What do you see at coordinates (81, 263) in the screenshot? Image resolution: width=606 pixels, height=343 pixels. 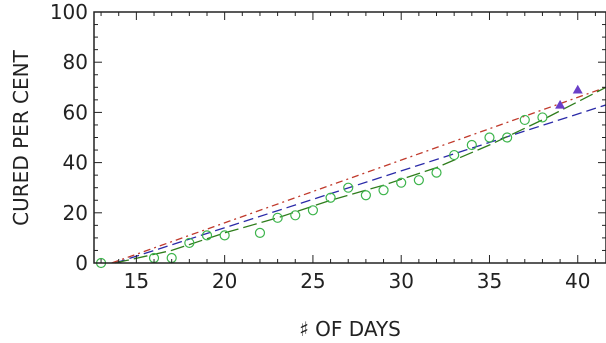 I see `y-tick-label: 0` at bounding box center [81, 263].